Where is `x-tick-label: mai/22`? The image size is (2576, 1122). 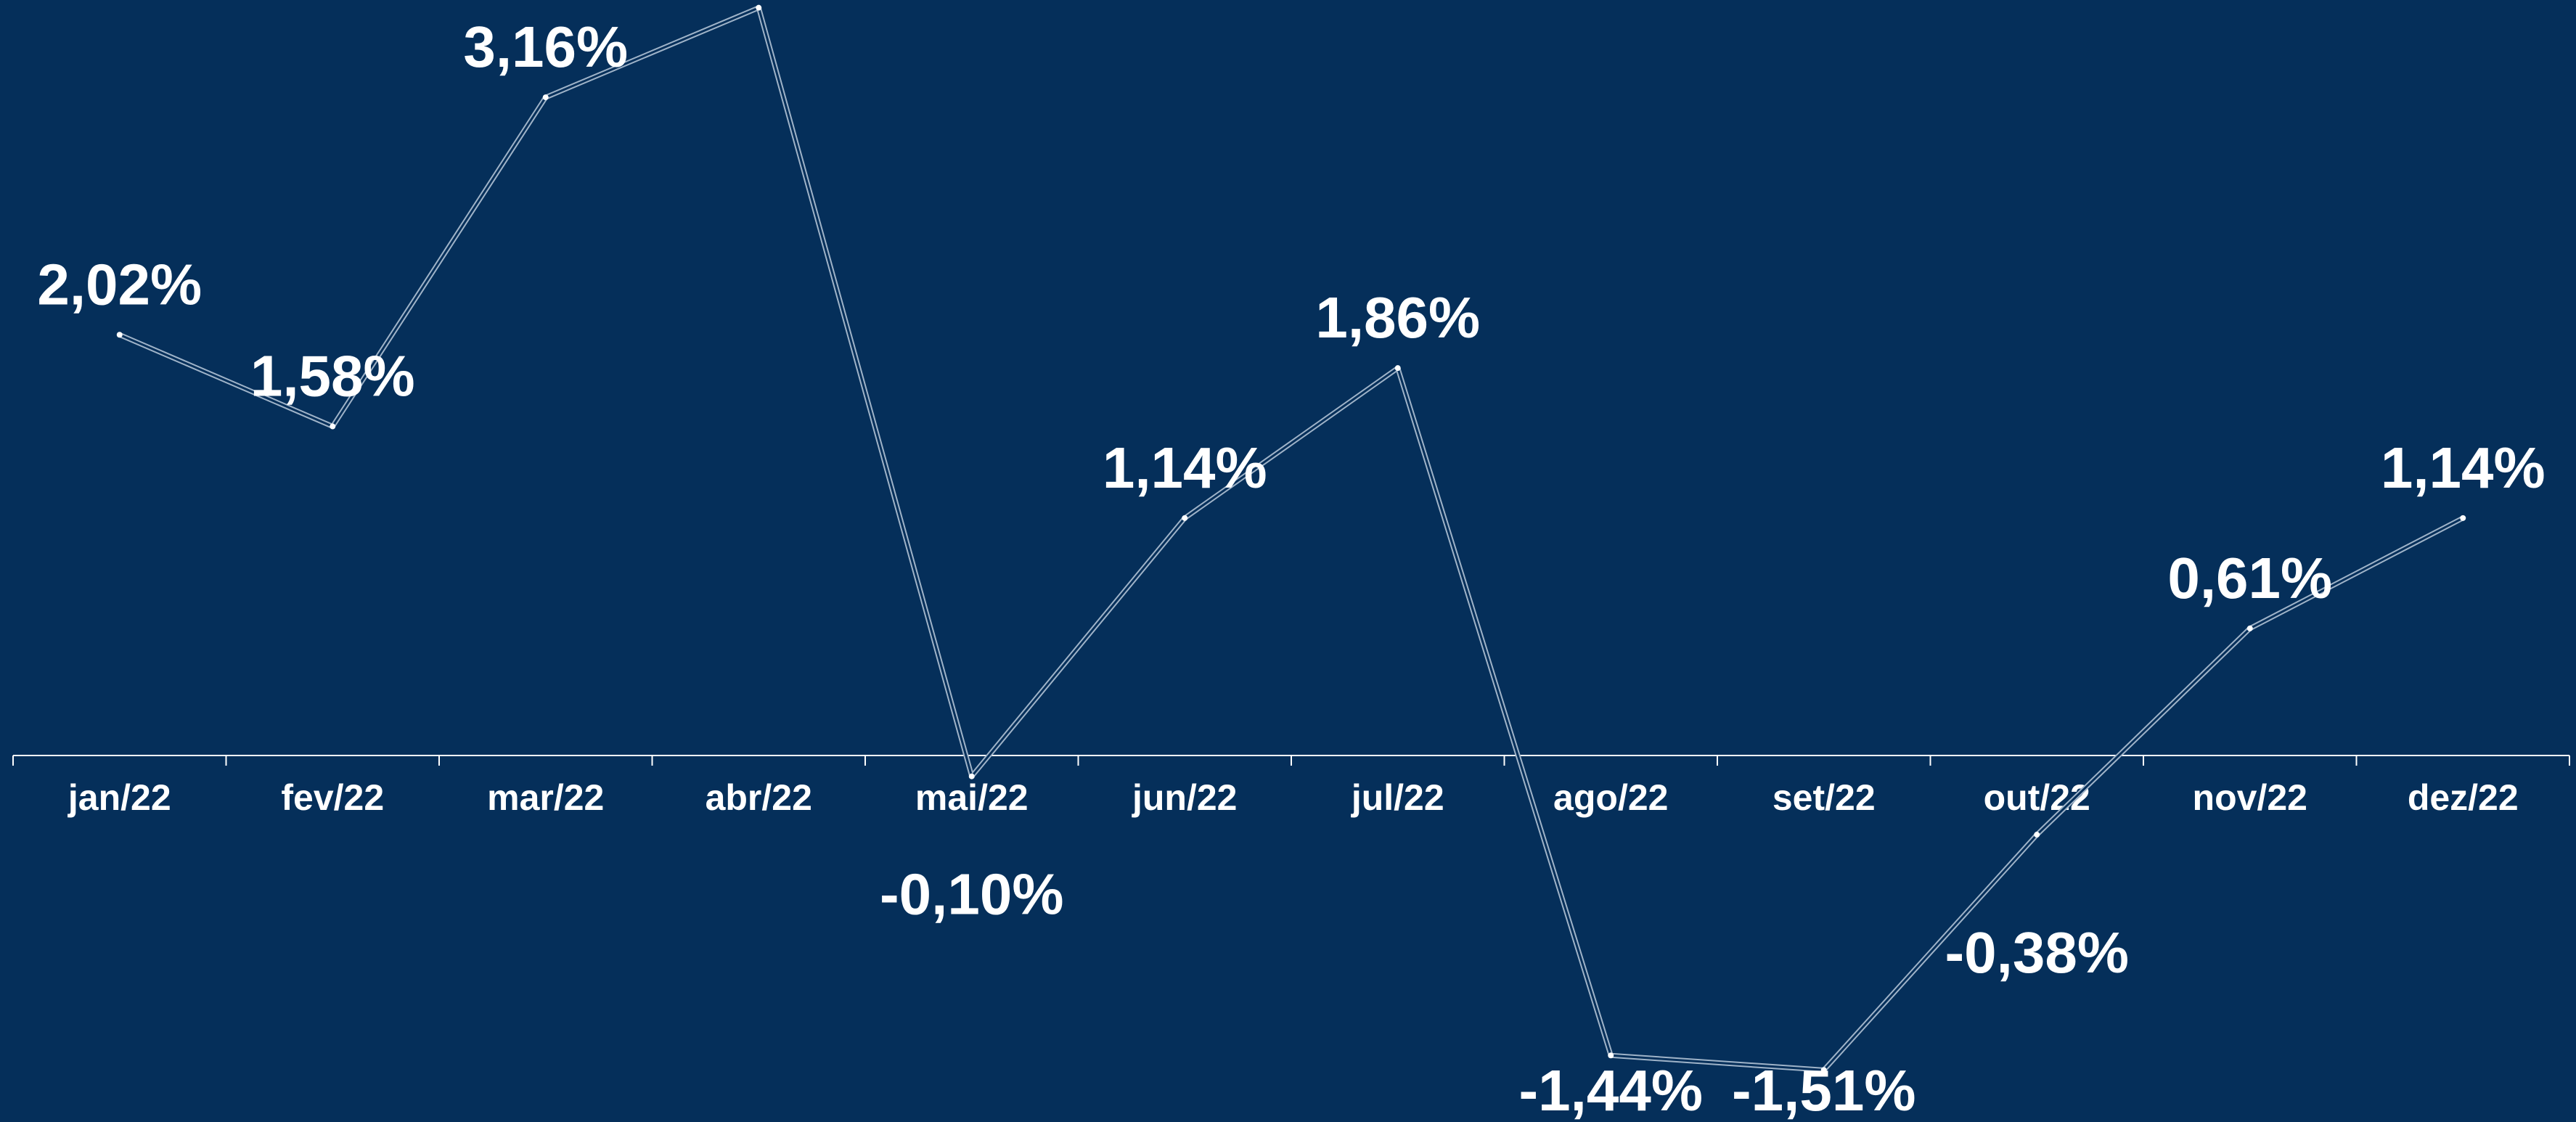
x-tick-label: mai/22 is located at coordinates (972, 798).